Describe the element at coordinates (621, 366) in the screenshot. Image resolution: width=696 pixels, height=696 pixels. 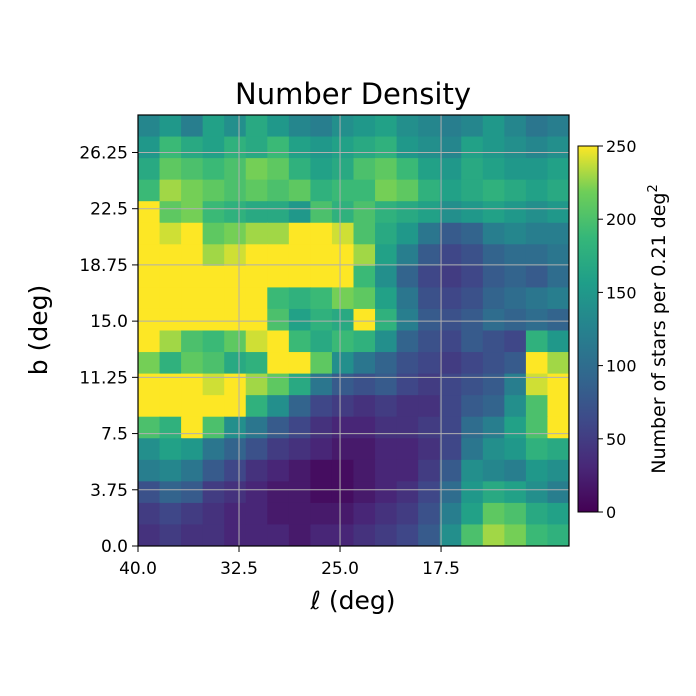
I see `colorbar-tick-label: 100` at that location.